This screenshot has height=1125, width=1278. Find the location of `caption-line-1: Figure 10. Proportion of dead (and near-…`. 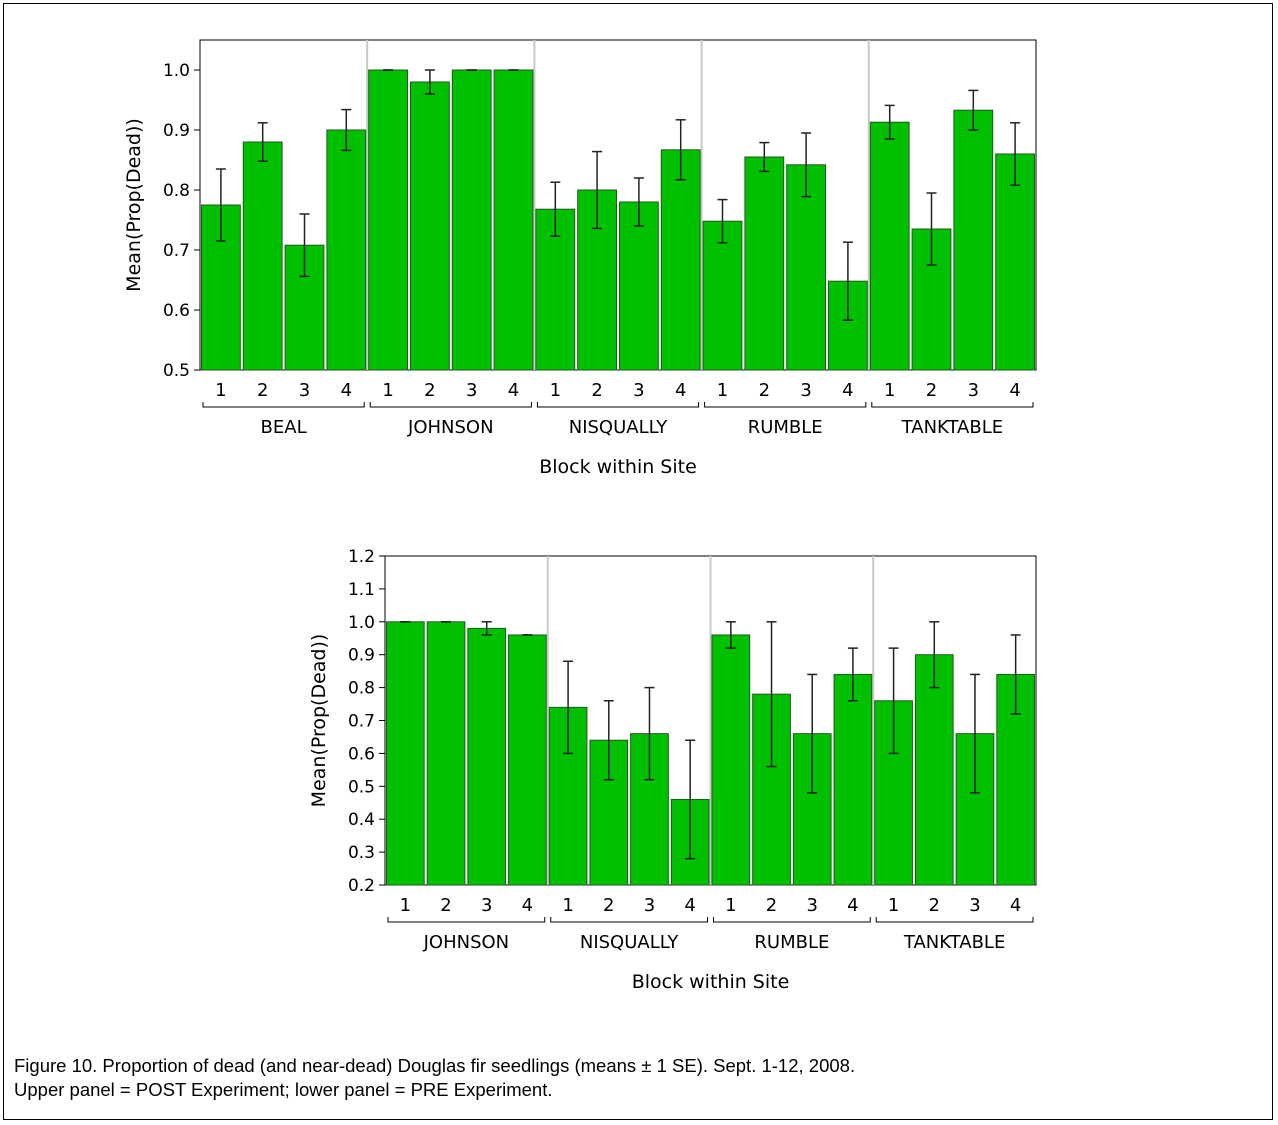

caption-line-1: Figure 10. Proportion of dead (and near-… is located at coordinates (435, 1065).